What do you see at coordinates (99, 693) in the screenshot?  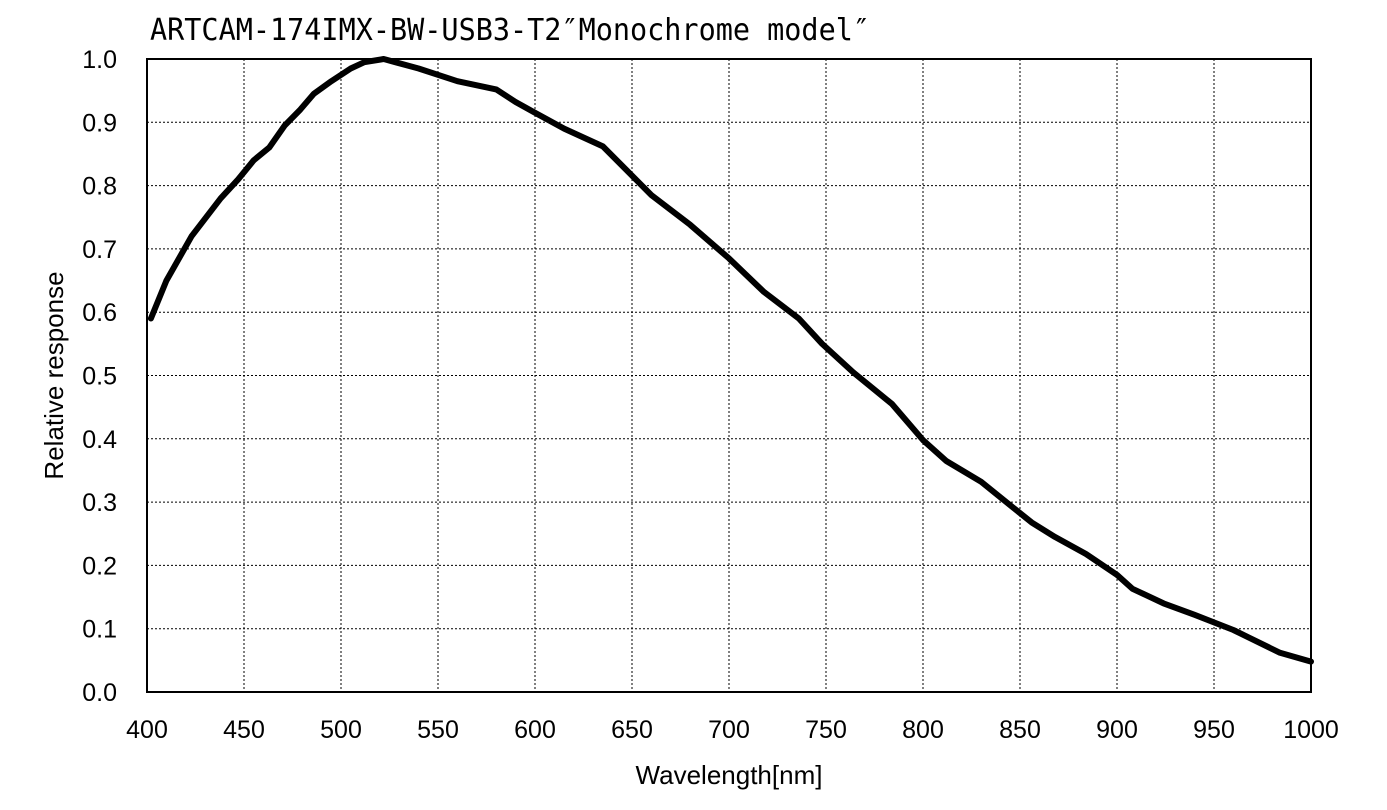 I see `y-tick-label: 0.0` at bounding box center [99, 693].